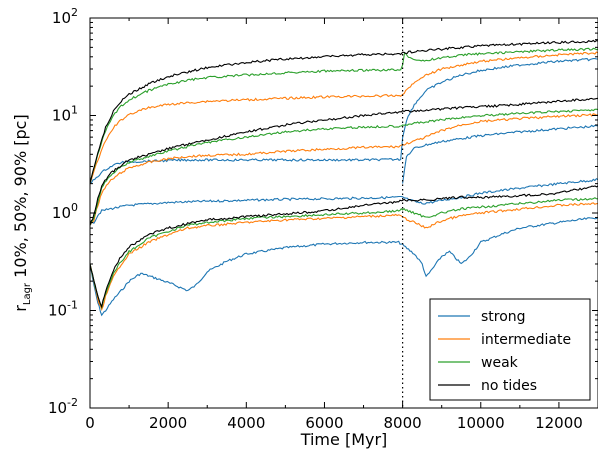  I want to click on x-tick-label: 2000, so click(168, 423).